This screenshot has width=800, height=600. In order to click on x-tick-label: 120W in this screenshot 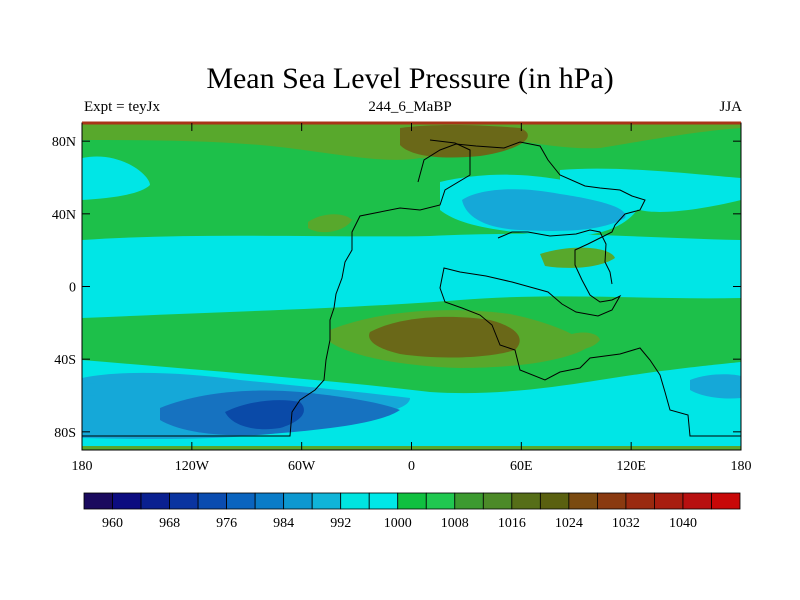, I will do `click(192, 466)`.